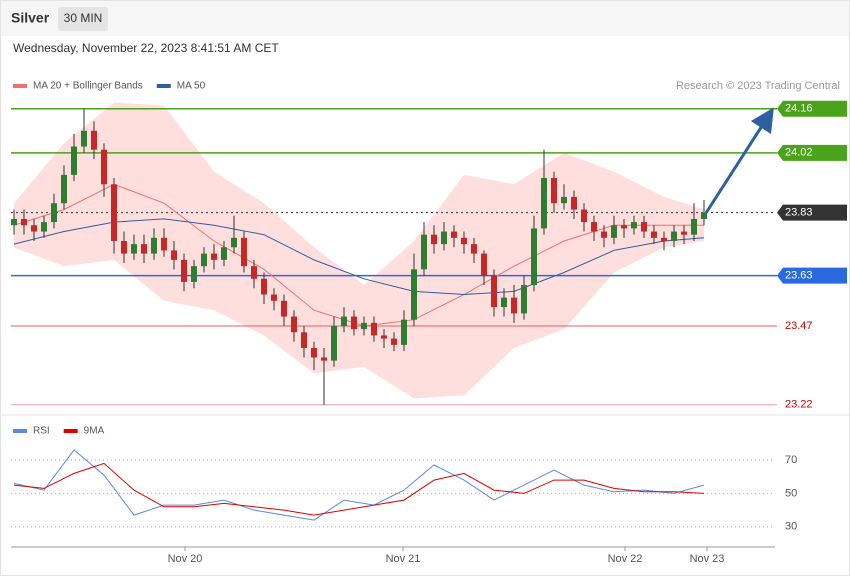 The image size is (850, 576). I want to click on timeframe-badge, so click(83, 19).